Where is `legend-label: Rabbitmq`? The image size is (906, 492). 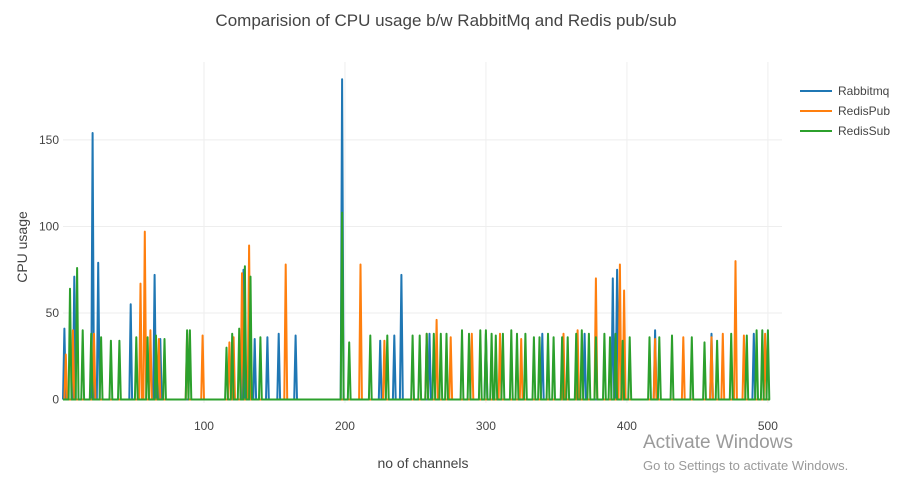 legend-label: Rabbitmq is located at coordinates (863, 91).